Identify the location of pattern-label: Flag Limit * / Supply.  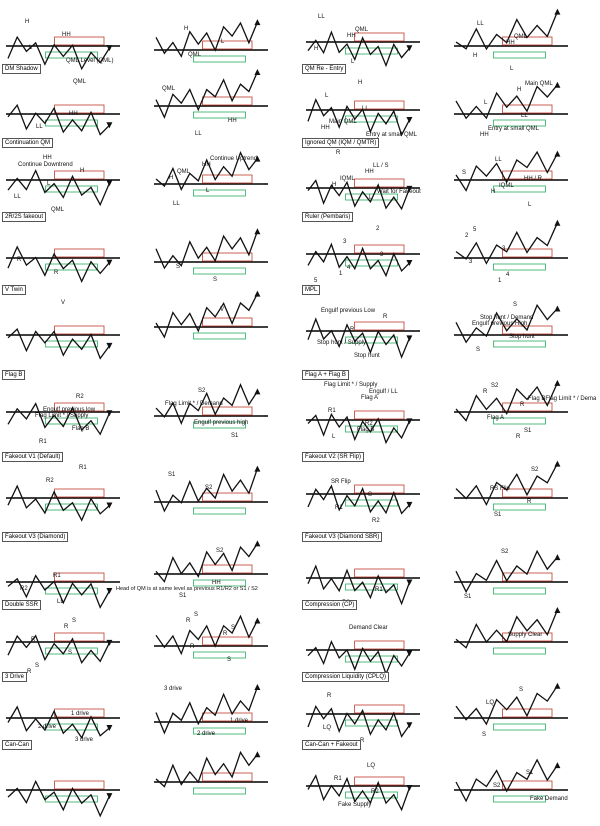
(350, 385).